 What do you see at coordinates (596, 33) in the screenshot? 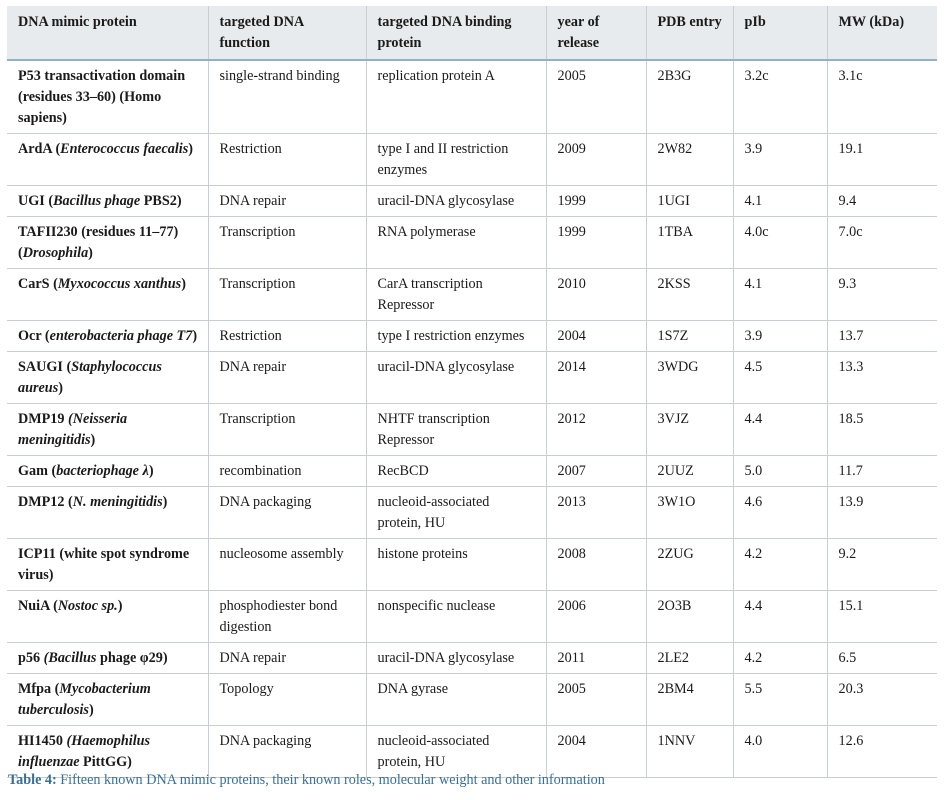
I see `header-year: year of release` at bounding box center [596, 33].